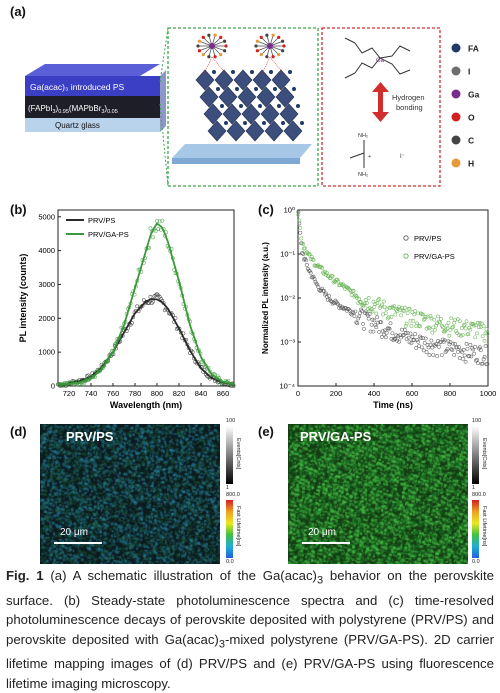  What do you see at coordinates (363, 175) in the screenshot?
I see `fa-nh2-bottom: NH₂` at bounding box center [363, 175].